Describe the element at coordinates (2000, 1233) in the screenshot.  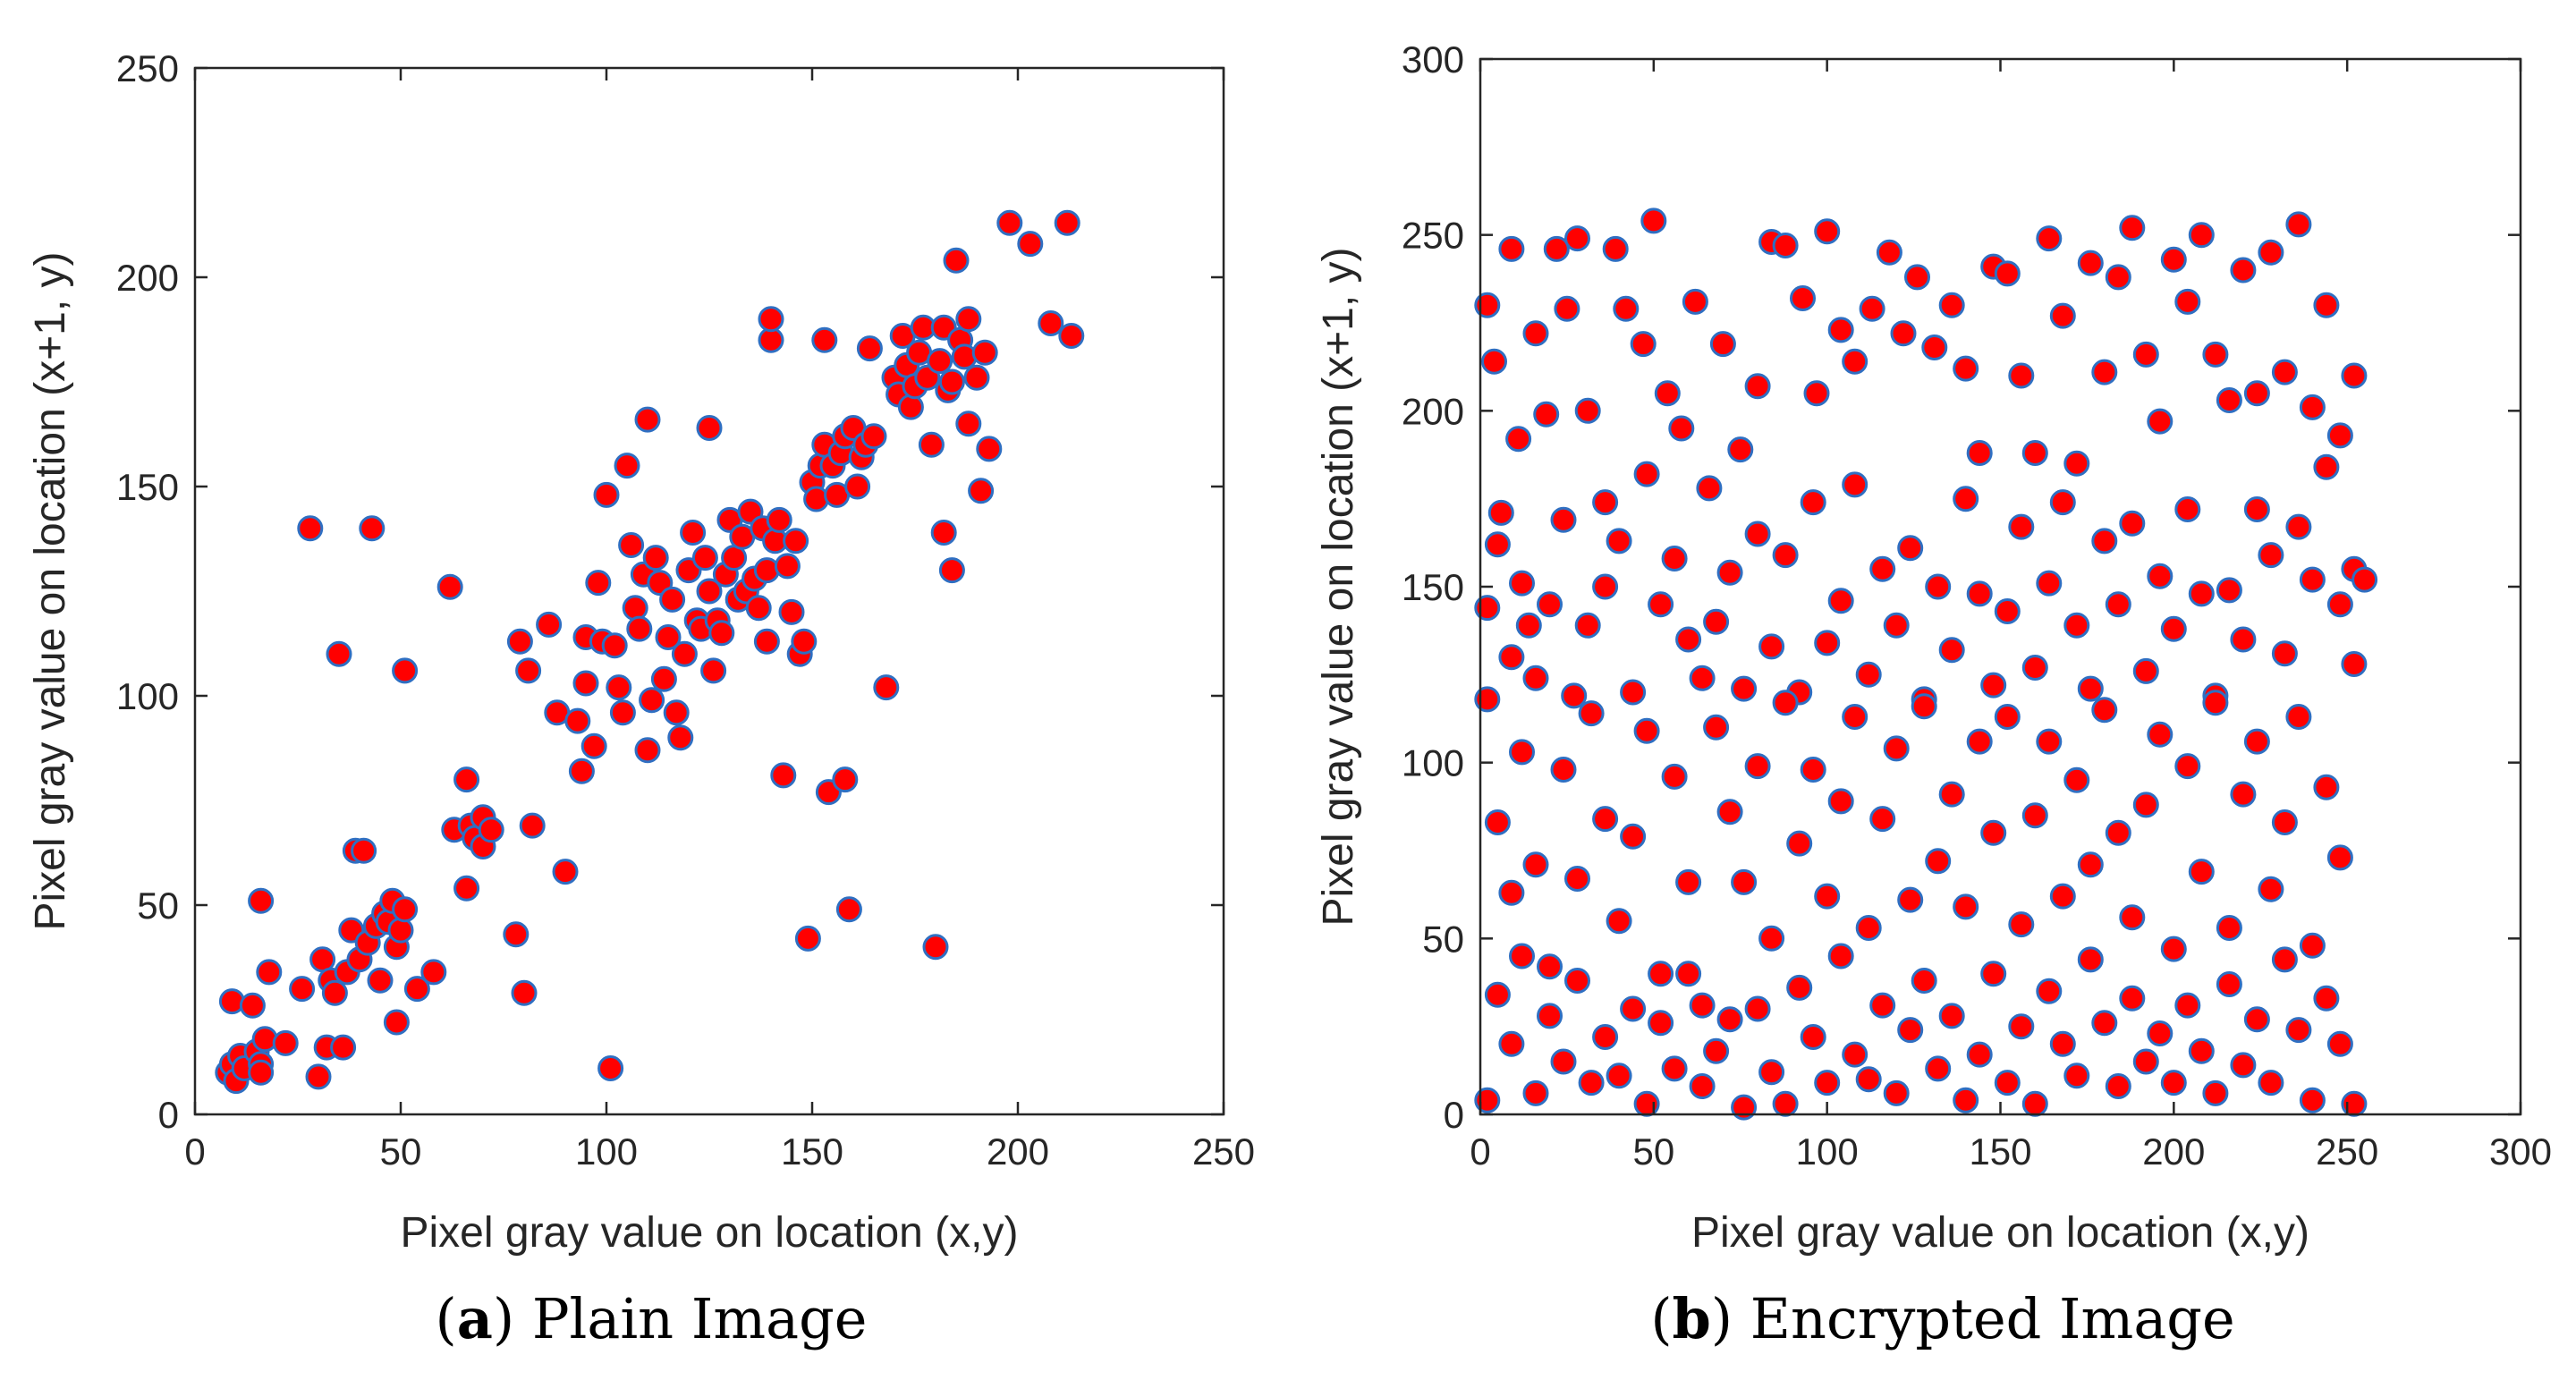
I see `x-axis-title: Pixel gray value on location (x,y)` at that location.